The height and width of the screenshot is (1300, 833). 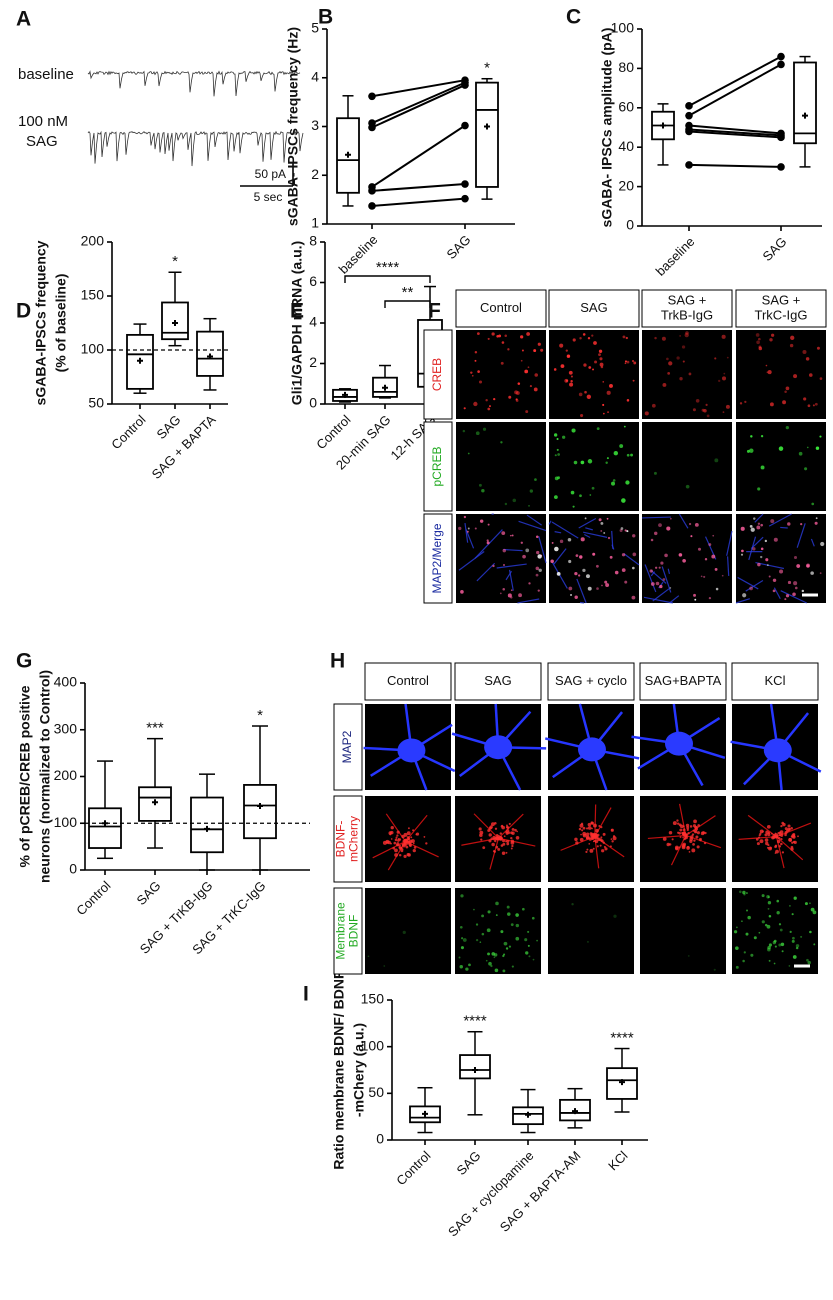 What do you see at coordinates (293, 126) in the screenshot?
I see `y-axis-title: sGABA- IPSCs frequency (Hz)` at bounding box center [293, 126].